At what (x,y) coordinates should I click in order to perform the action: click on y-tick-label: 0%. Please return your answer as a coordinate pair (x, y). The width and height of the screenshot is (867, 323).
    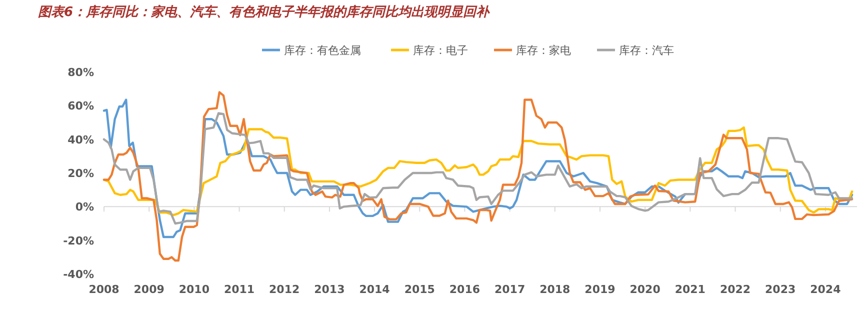
    Looking at the image, I should click on (84, 207).